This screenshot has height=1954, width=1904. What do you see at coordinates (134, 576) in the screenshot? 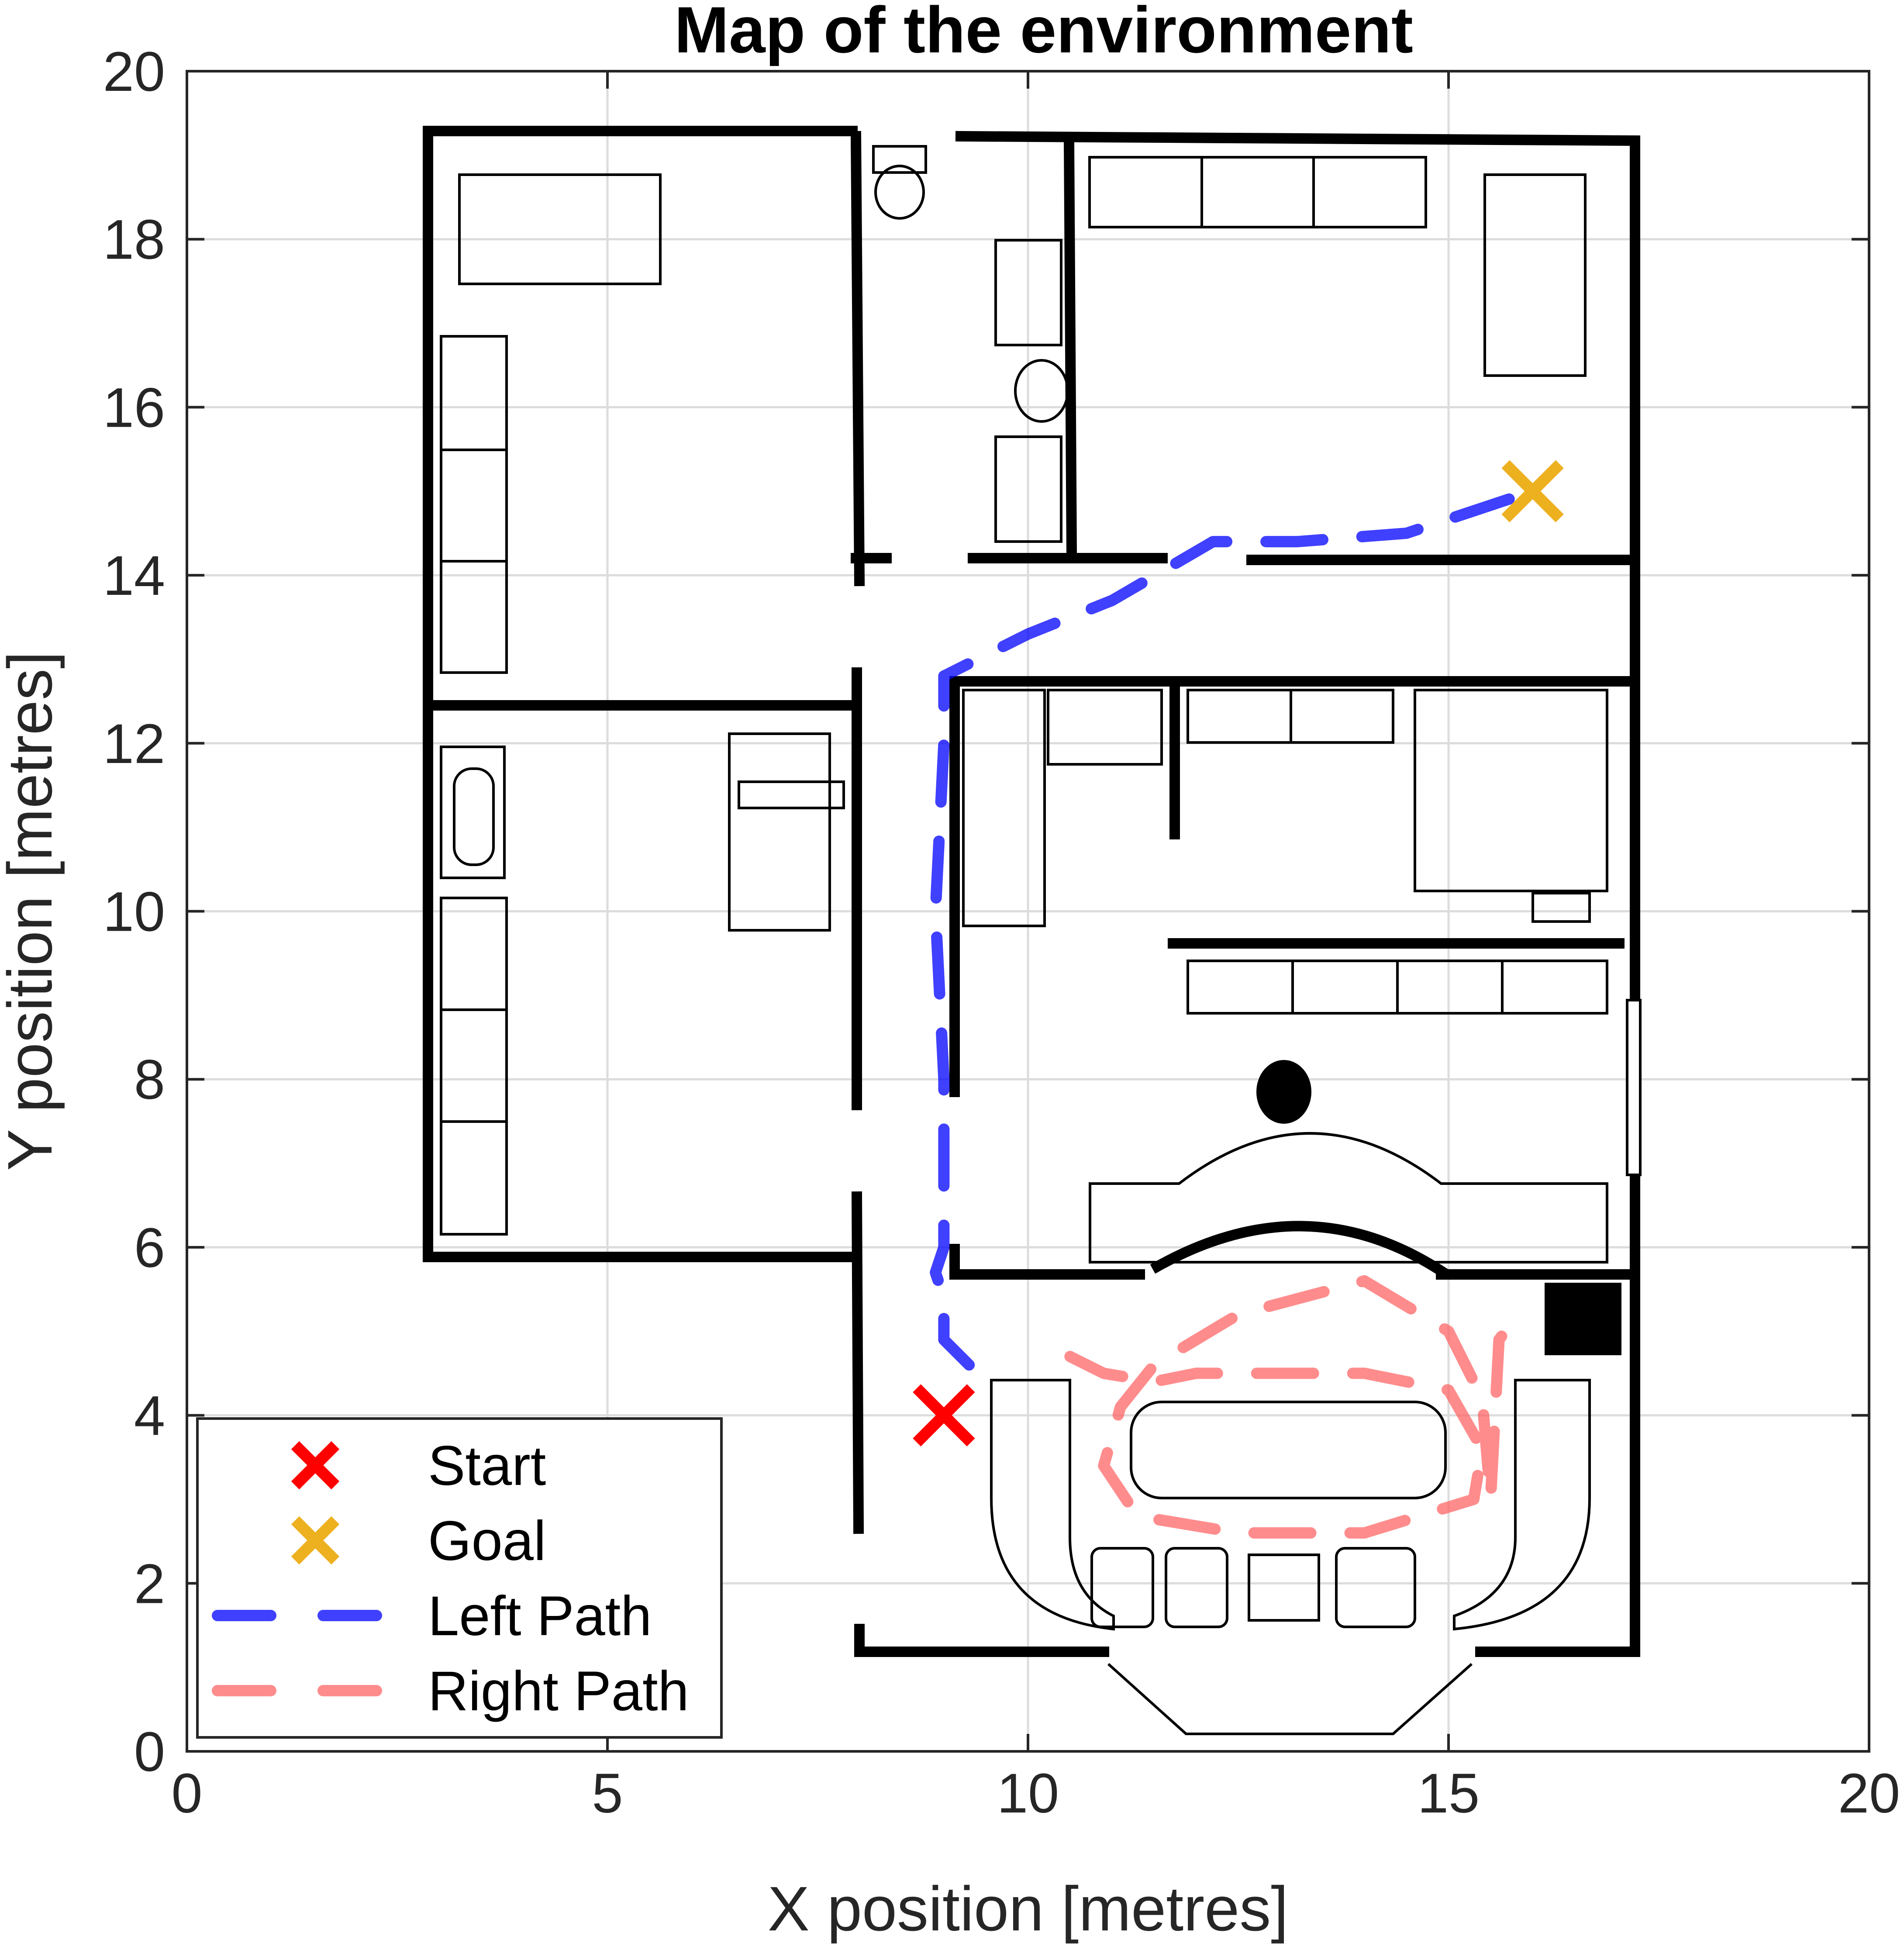
I see `y-tick-label: 14` at bounding box center [134, 576].